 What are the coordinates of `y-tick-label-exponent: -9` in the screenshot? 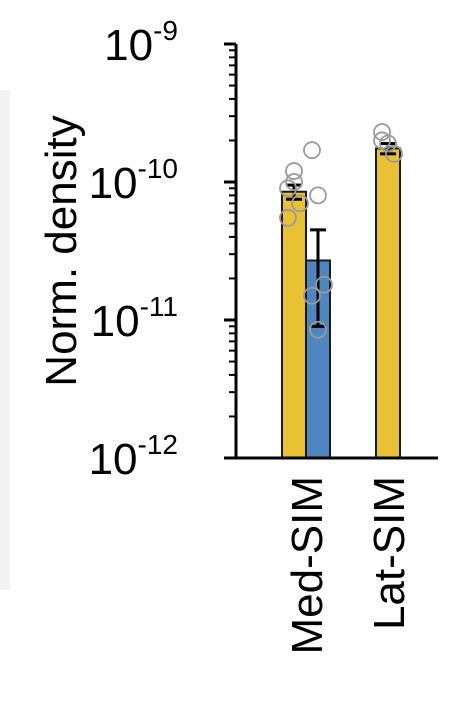 It's located at (165, 30).